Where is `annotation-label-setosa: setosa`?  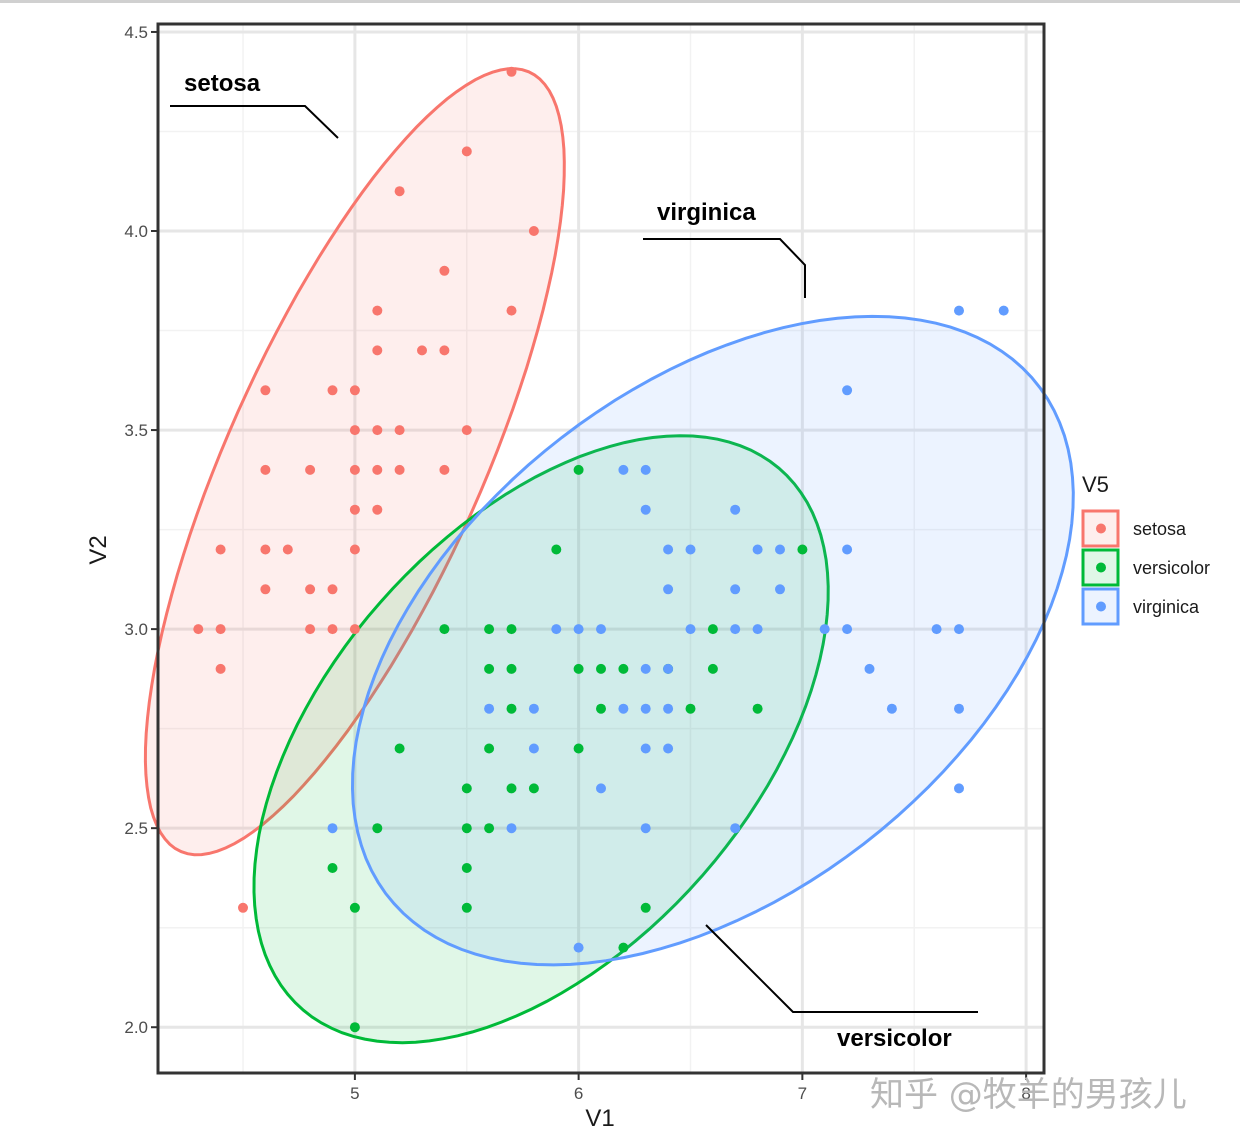 annotation-label-setosa: setosa is located at coordinates (222, 83).